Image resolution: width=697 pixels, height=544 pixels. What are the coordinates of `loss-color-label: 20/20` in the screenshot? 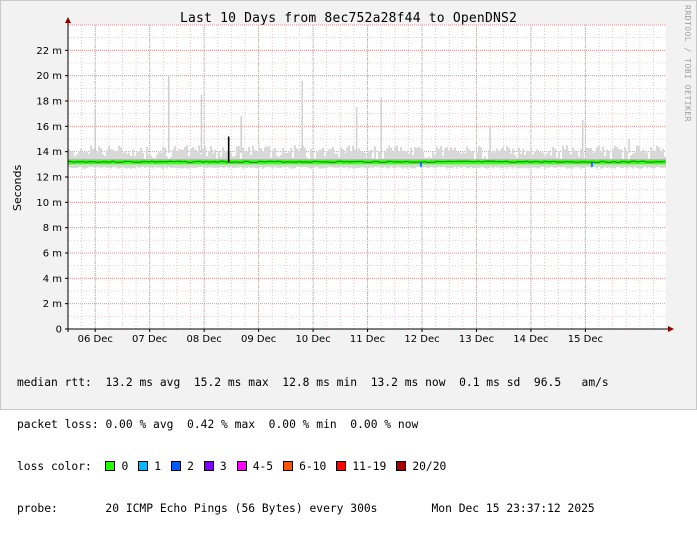 It's located at (429, 466).